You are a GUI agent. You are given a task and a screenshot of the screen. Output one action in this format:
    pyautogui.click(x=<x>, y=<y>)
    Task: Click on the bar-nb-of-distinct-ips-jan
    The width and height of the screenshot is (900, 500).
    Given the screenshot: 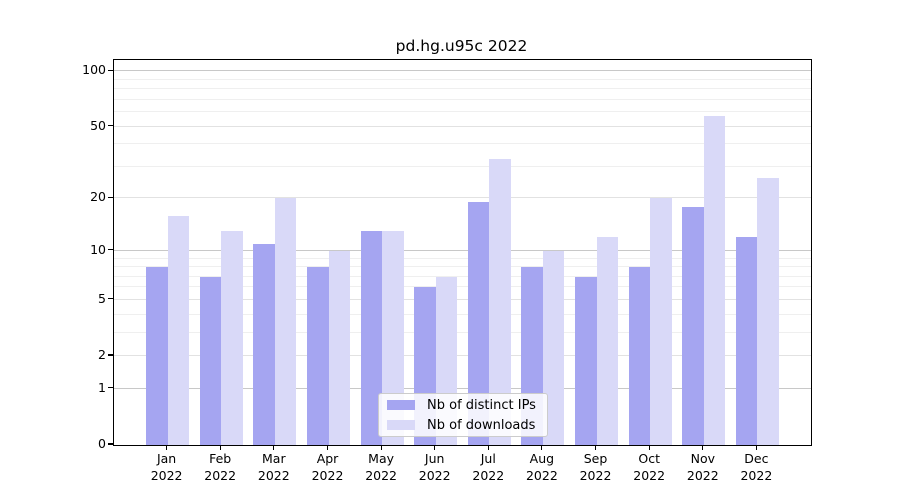 What is the action you would take?
    pyautogui.click(x=157, y=356)
    